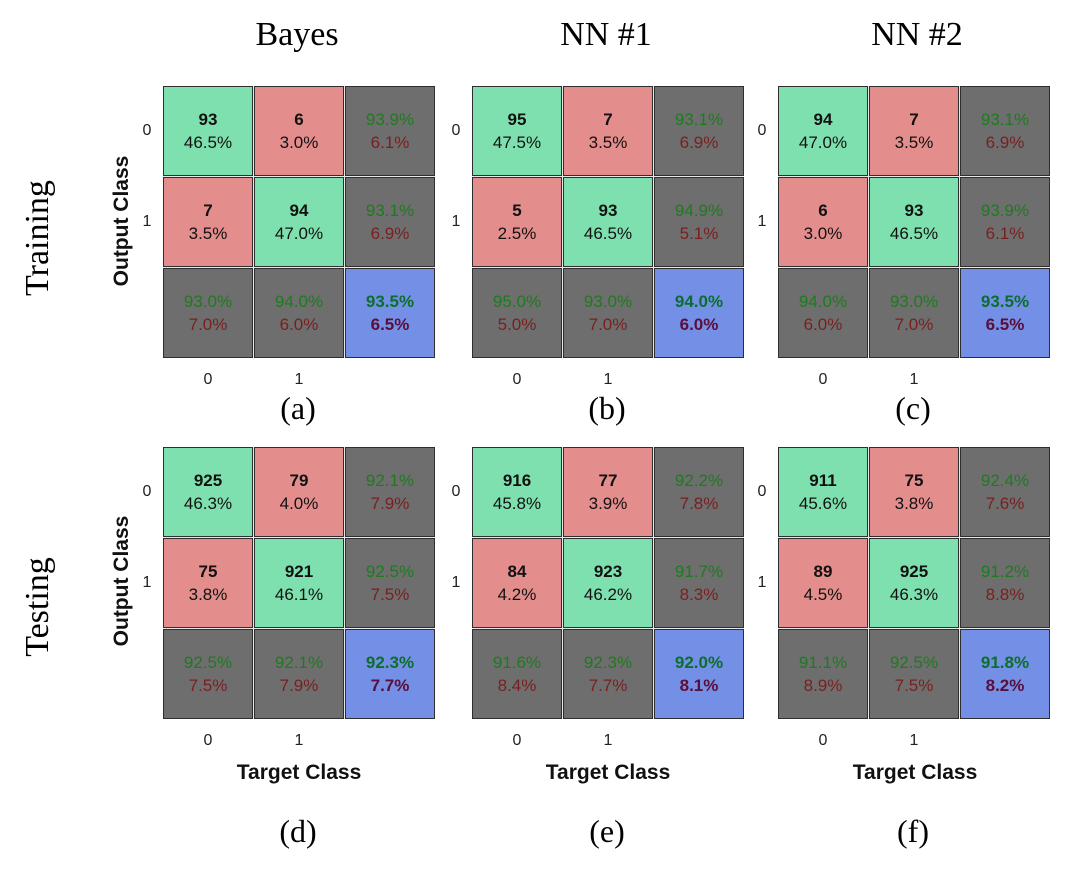 Image resolution: width=1069 pixels, height=871 pixels. I want to click on cell-count: 923, so click(608, 571).